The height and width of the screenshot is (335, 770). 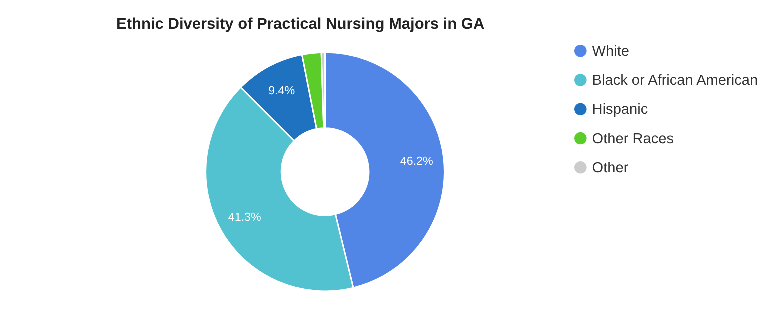 I want to click on legend-label: Other Races, so click(x=633, y=139).